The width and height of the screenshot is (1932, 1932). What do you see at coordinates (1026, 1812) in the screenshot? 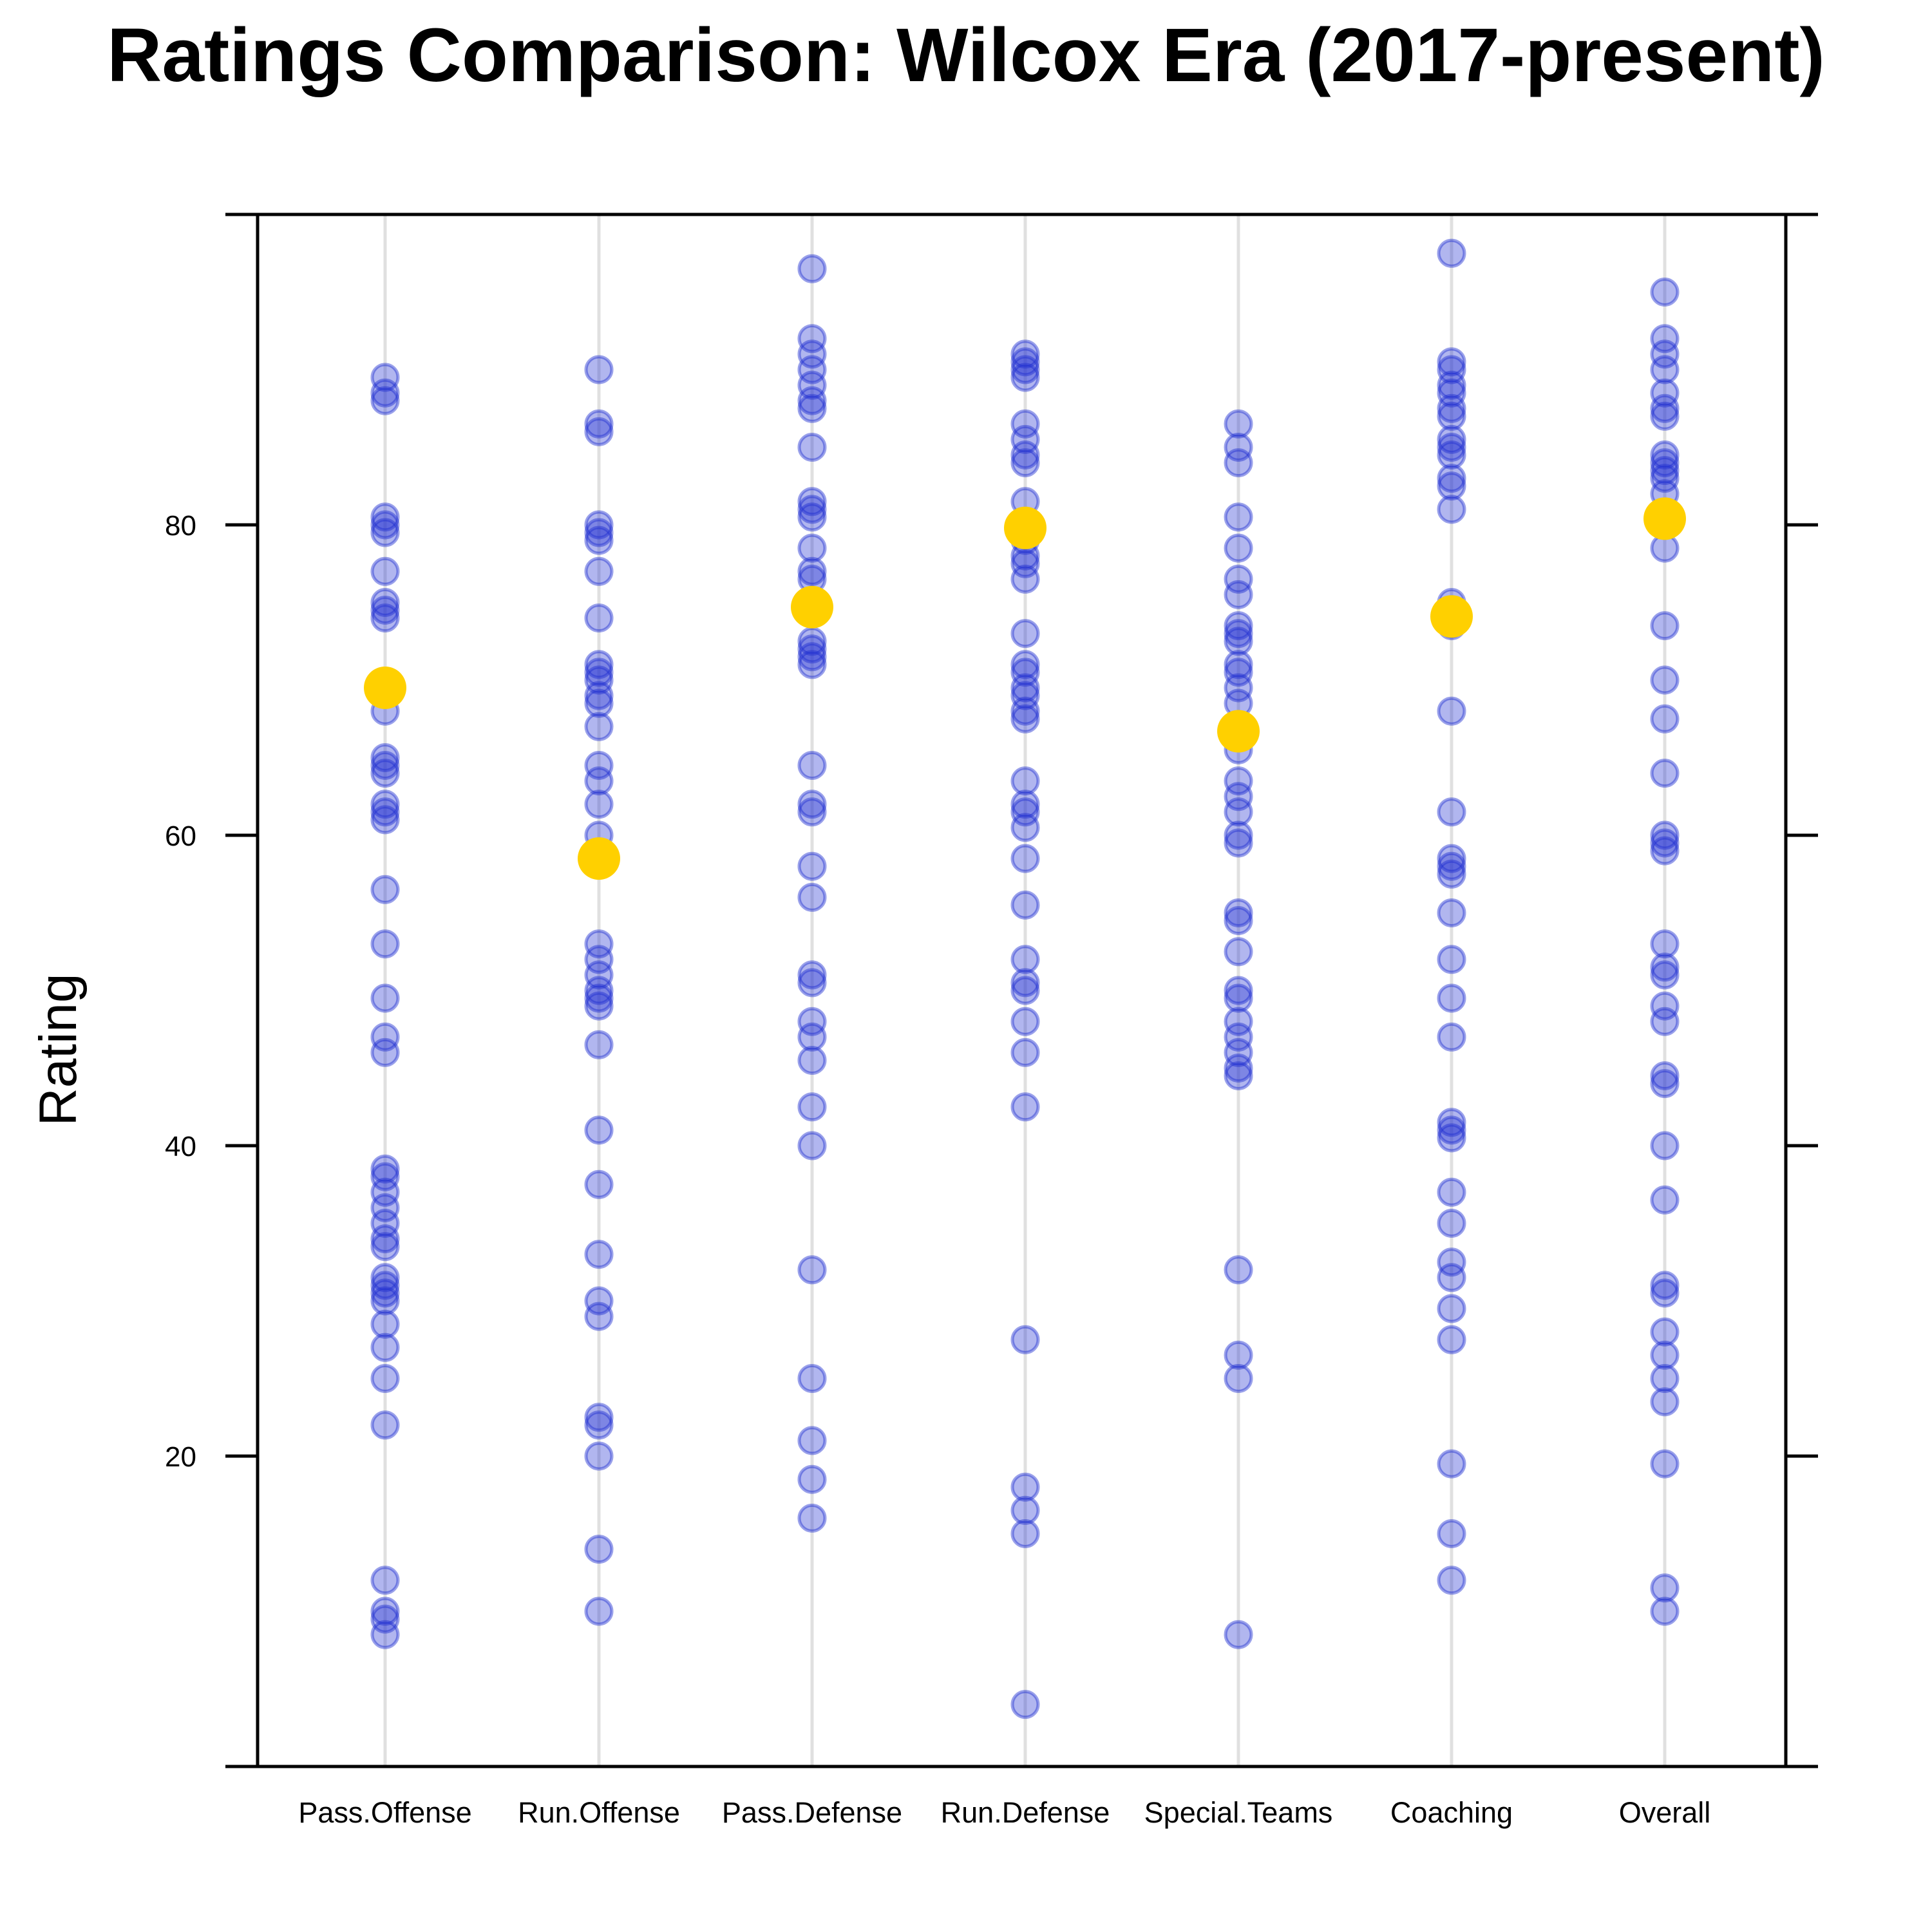
I see `category-label: Run.Defense` at bounding box center [1026, 1812].